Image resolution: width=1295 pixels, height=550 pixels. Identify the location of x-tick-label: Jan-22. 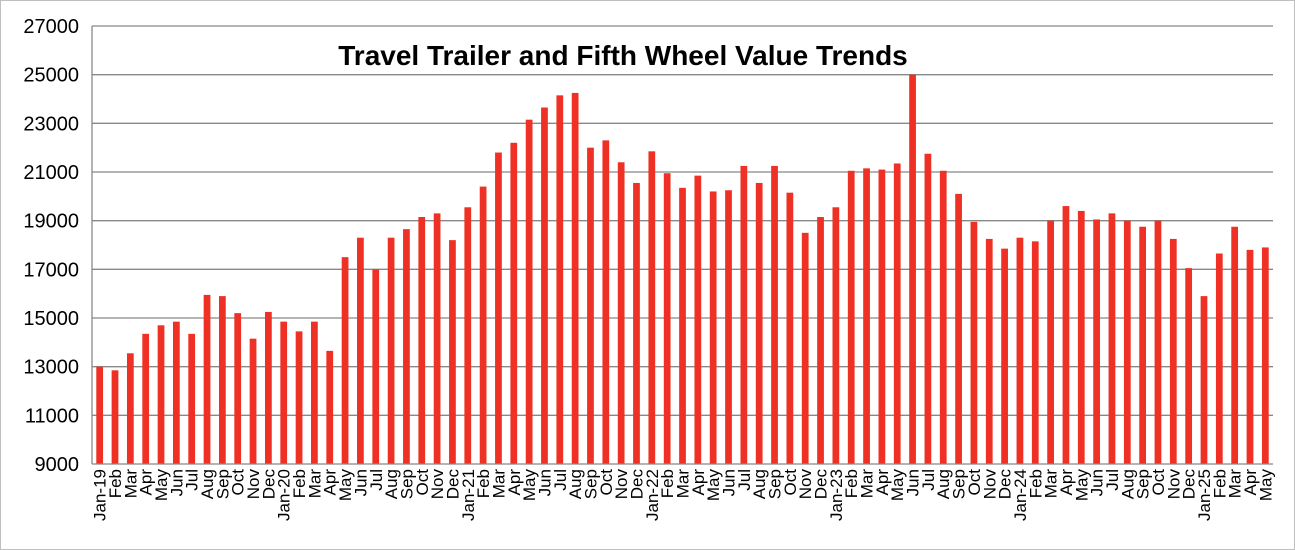
(652, 495).